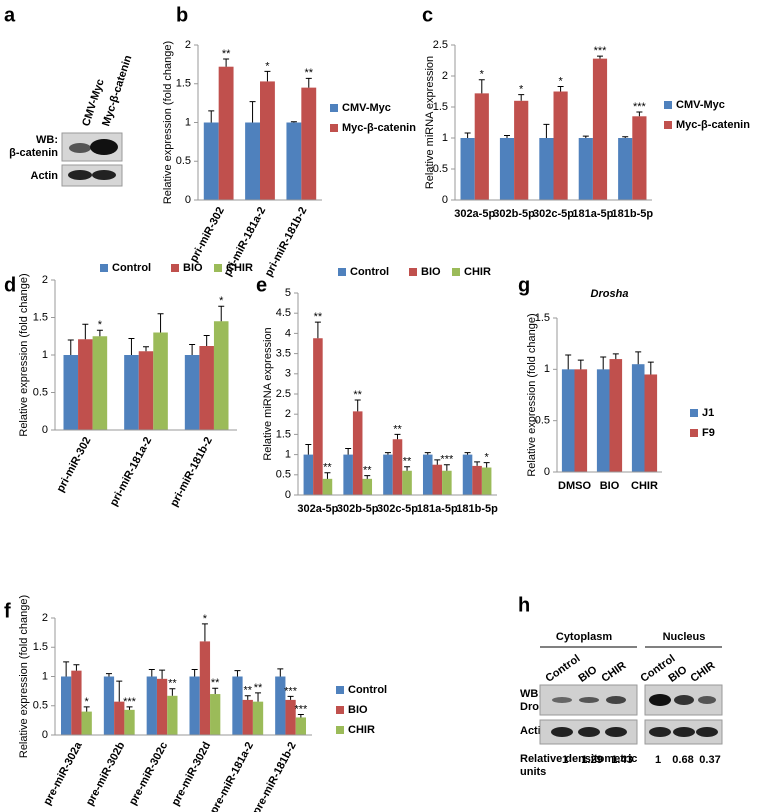 The width and height of the screenshot is (760, 812). I want to click on x-tick-label: pre-miR-302c, so click(148, 773).